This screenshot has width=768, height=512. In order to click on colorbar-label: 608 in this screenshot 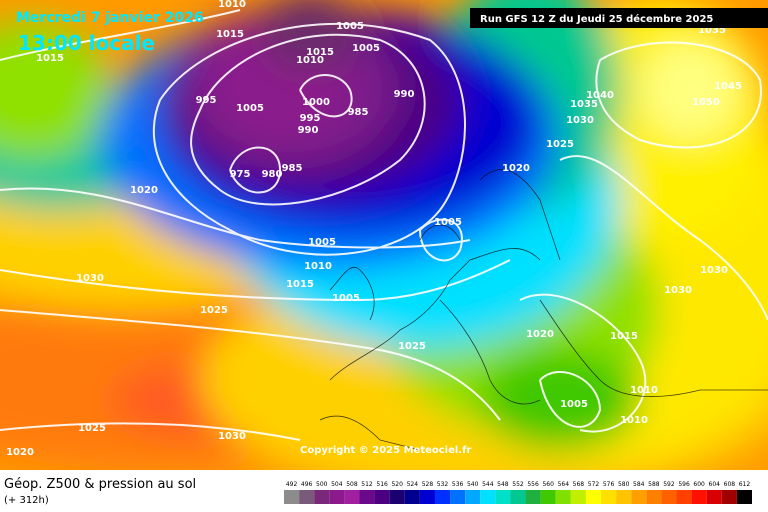, I will do `click(730, 484)`.